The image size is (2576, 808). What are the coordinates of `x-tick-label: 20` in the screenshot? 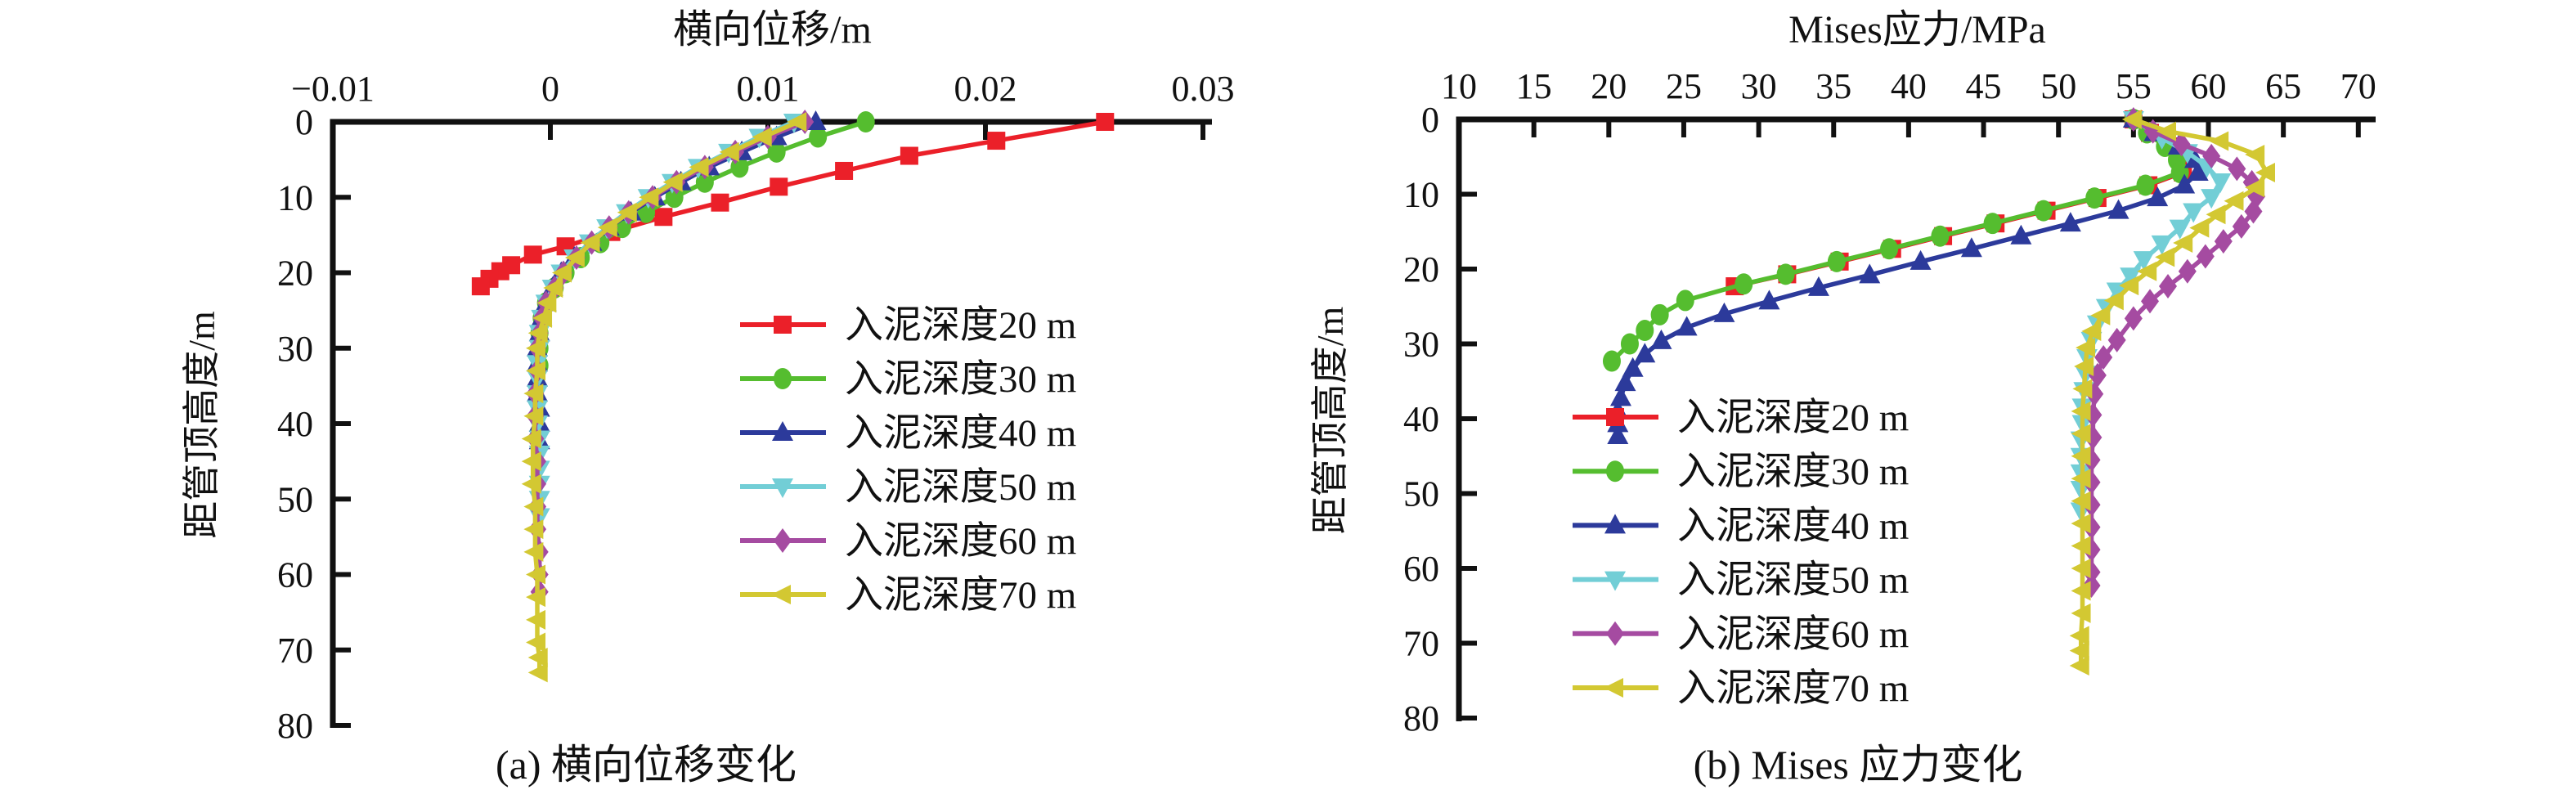 It's located at (1609, 86).